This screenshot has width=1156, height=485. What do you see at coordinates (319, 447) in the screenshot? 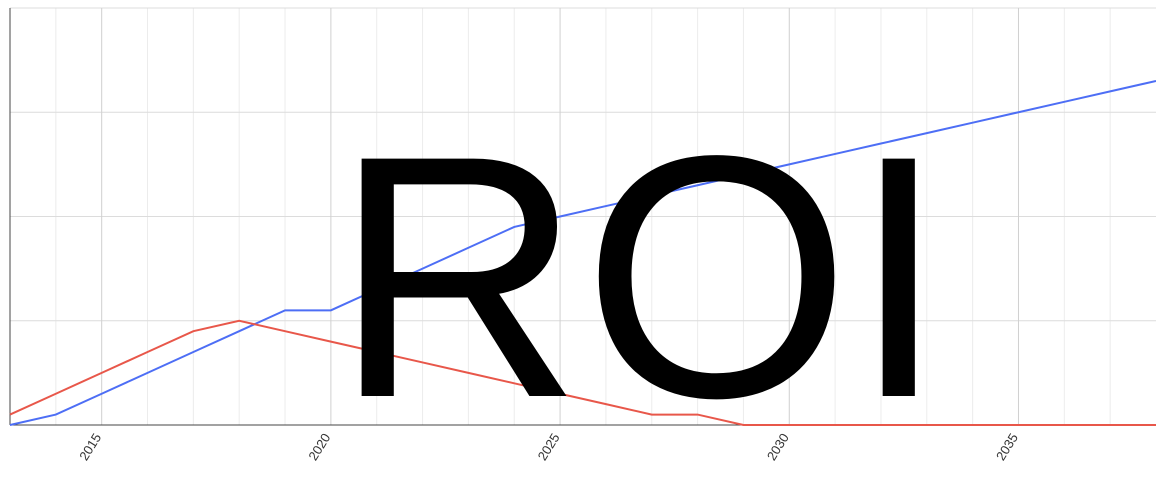
I see `x-tick-label: 2020` at bounding box center [319, 447].